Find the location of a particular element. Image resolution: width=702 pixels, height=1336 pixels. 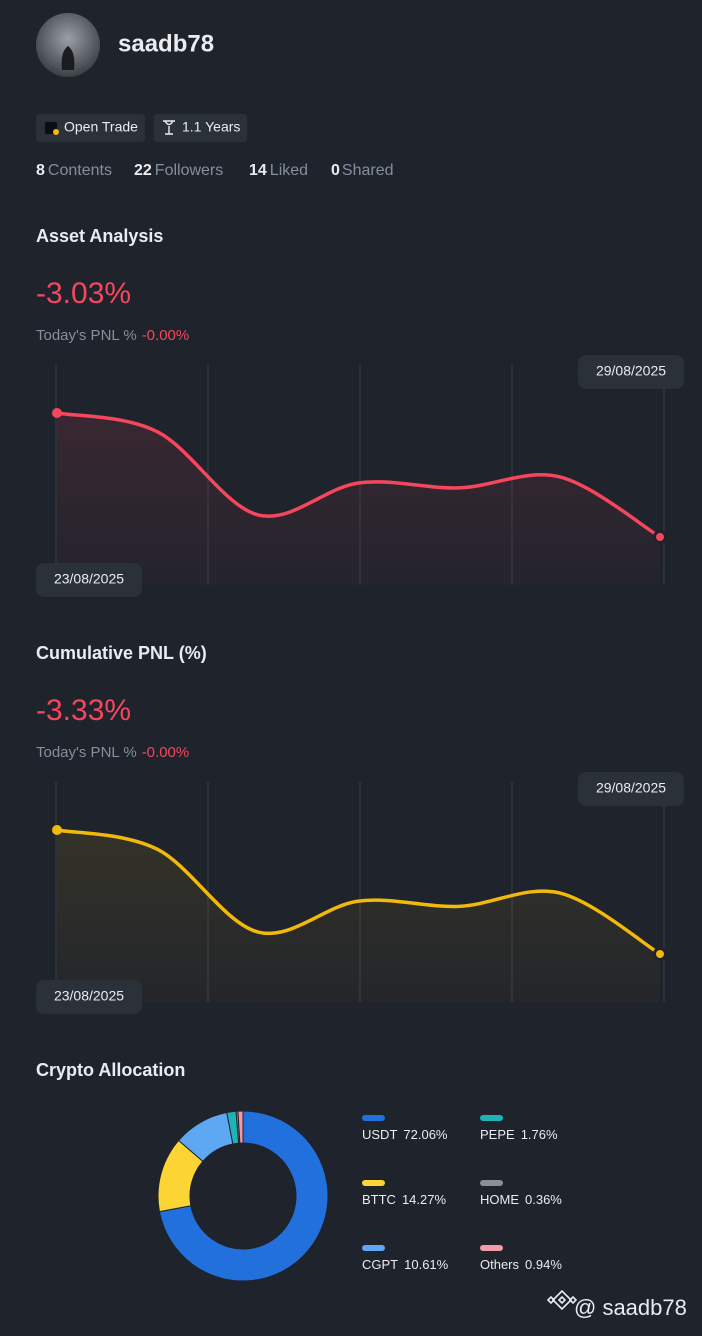

legend-name: CGPT is located at coordinates (380, 1264).